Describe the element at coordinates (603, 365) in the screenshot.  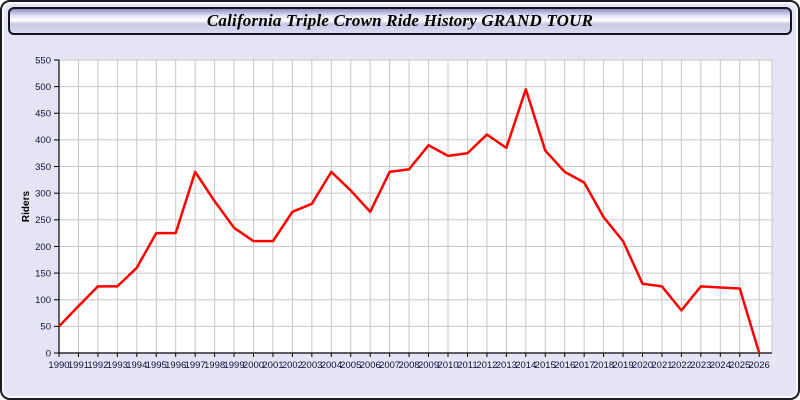
I see `svg-text: 2018` at that location.